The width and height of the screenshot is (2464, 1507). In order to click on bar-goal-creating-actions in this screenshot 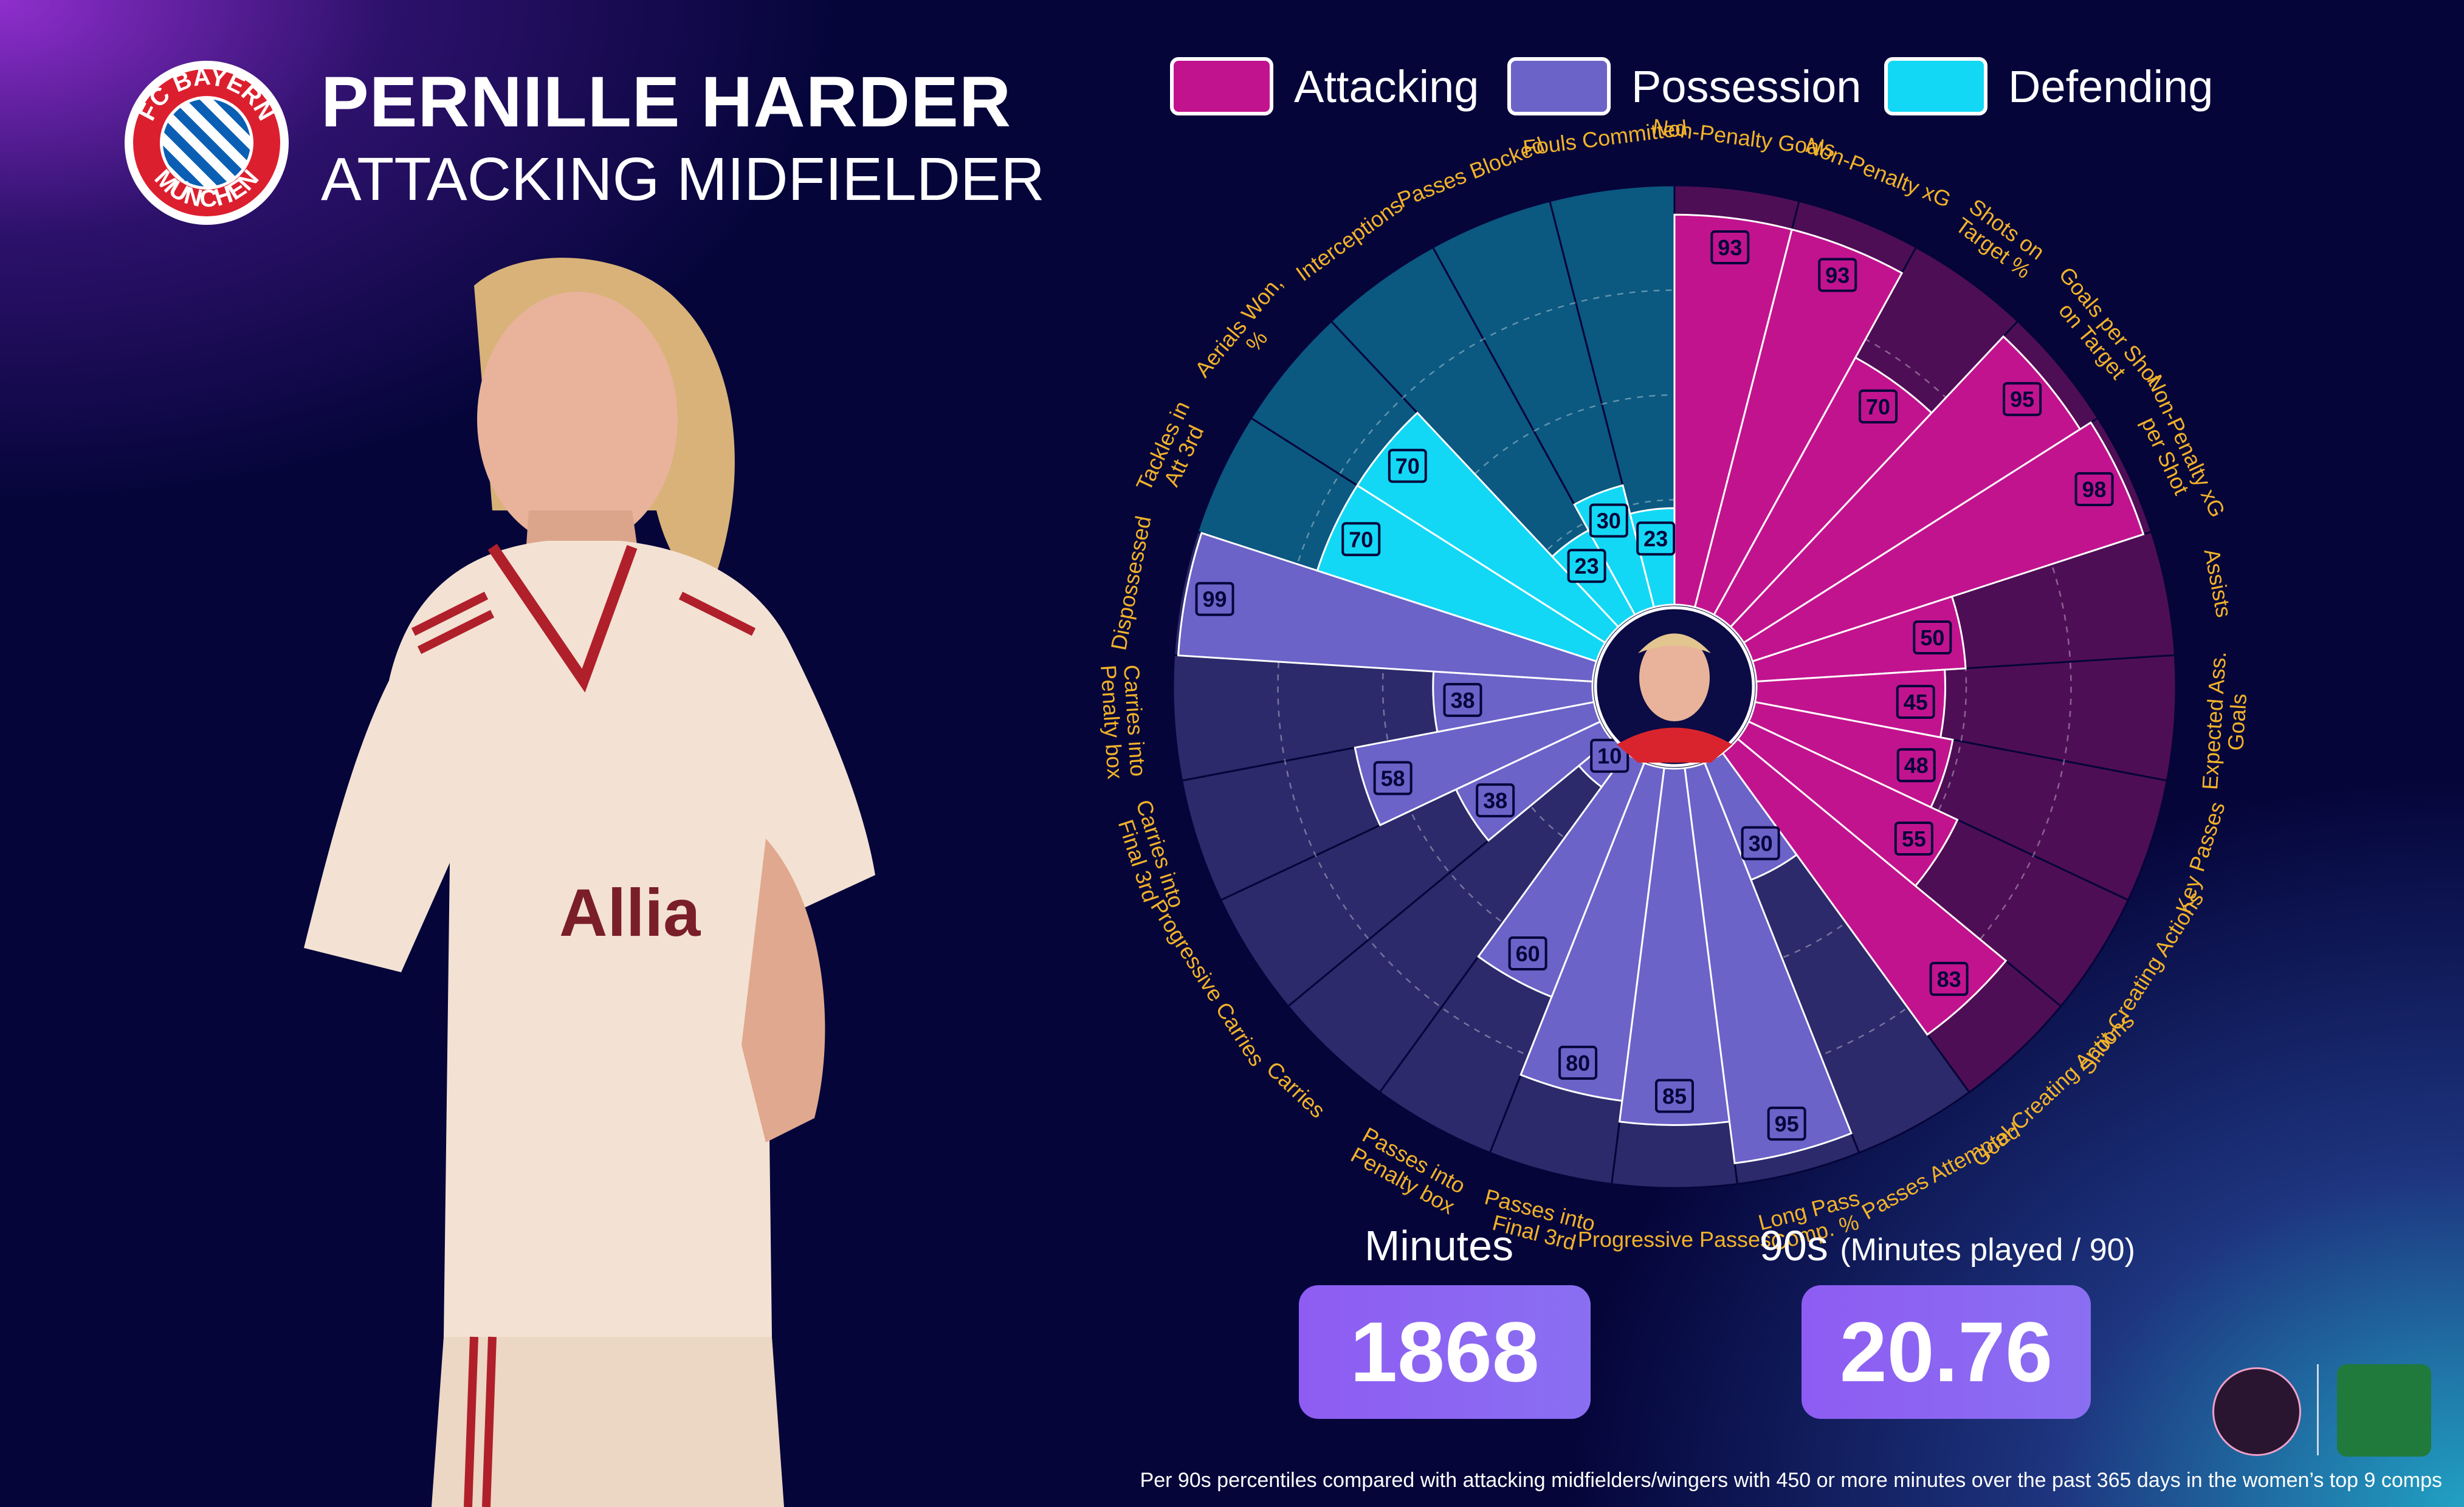, I will do `click(1865, 886)`.